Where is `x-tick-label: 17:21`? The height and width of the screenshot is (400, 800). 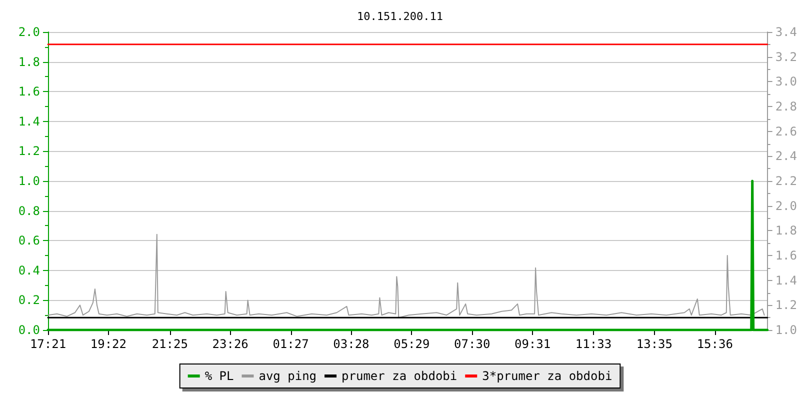 x-tick-label: 17:21 is located at coordinates (48, 344).